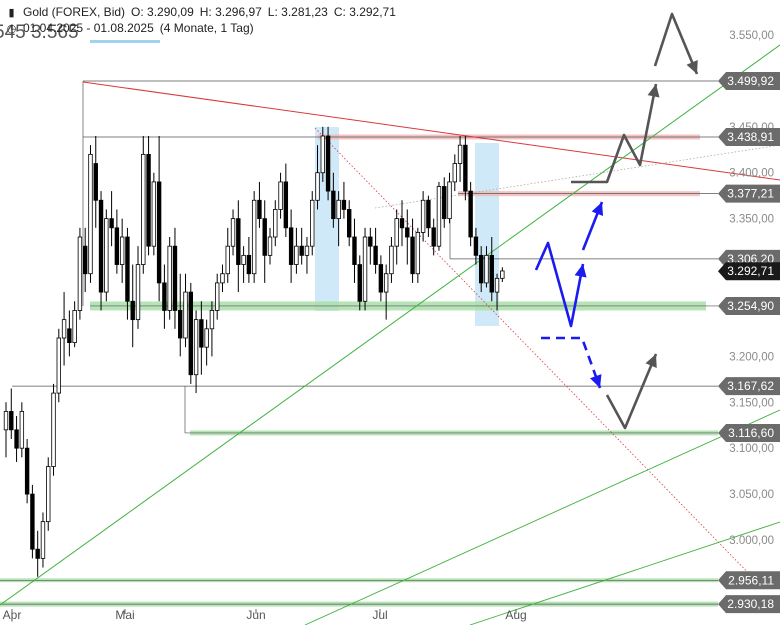 Image resolution: width=780 pixels, height=625 pixels. What do you see at coordinates (255, 615) in the screenshot?
I see `x-tick-2: Jun` at bounding box center [255, 615].